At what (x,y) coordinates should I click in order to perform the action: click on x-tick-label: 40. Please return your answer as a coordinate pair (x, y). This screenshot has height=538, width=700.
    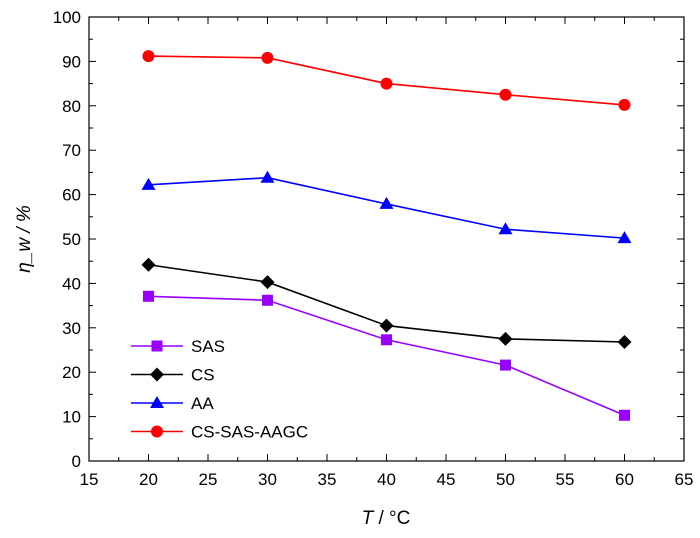
    Looking at the image, I should click on (386, 479).